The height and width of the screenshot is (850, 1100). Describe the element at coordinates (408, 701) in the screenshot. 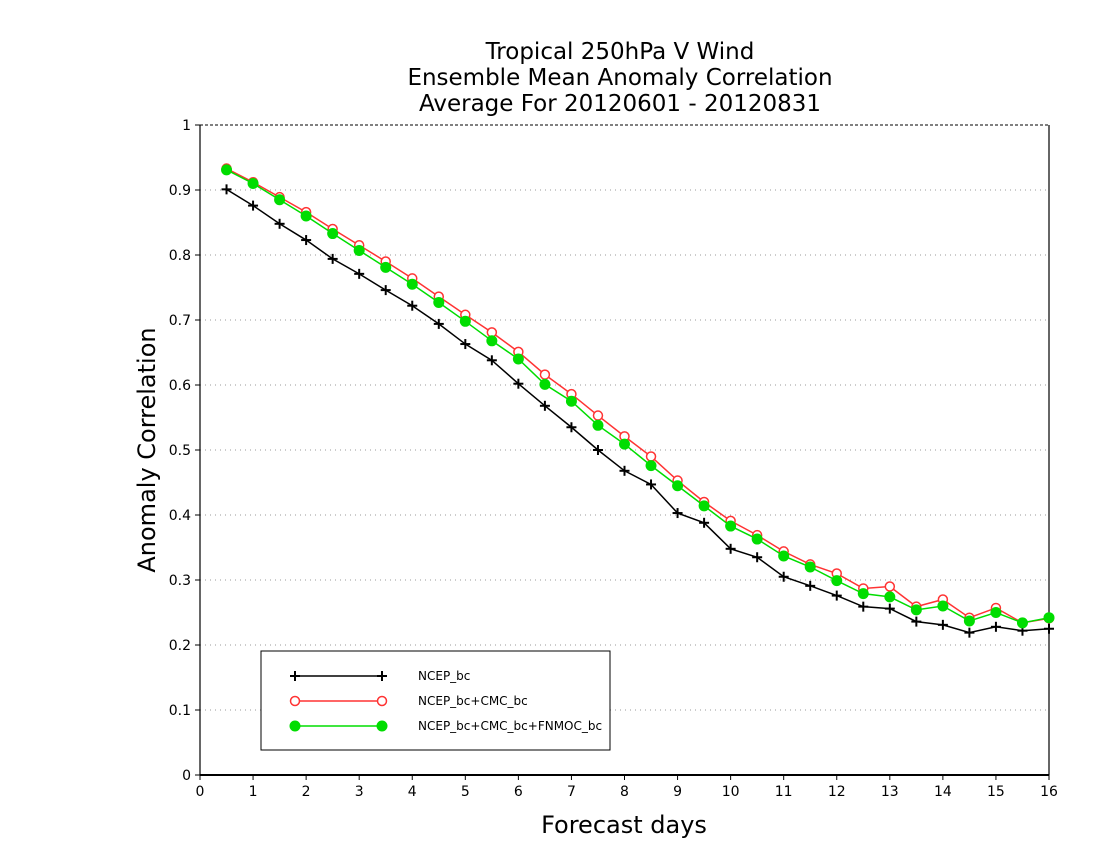

I see `legend-item: NCEP_bc+CMC_bc` at that location.